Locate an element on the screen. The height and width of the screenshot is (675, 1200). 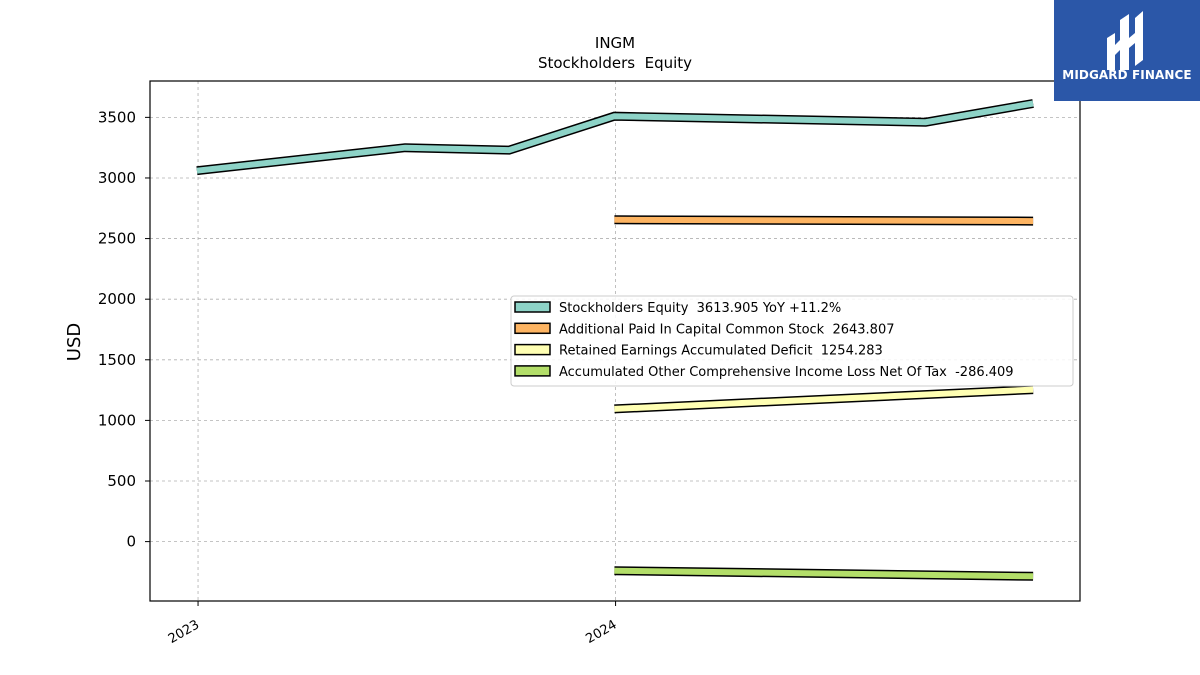
x-tick-label: 2023 is located at coordinates (184, 632).